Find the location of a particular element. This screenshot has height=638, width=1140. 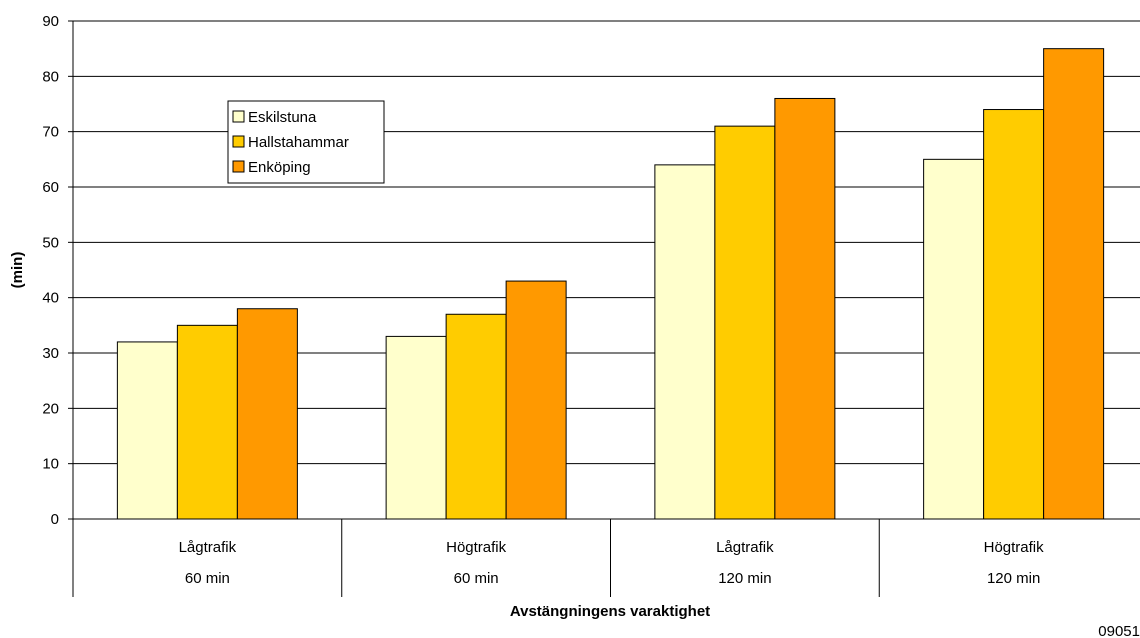

y-tick-label: 50 is located at coordinates (50, 242).